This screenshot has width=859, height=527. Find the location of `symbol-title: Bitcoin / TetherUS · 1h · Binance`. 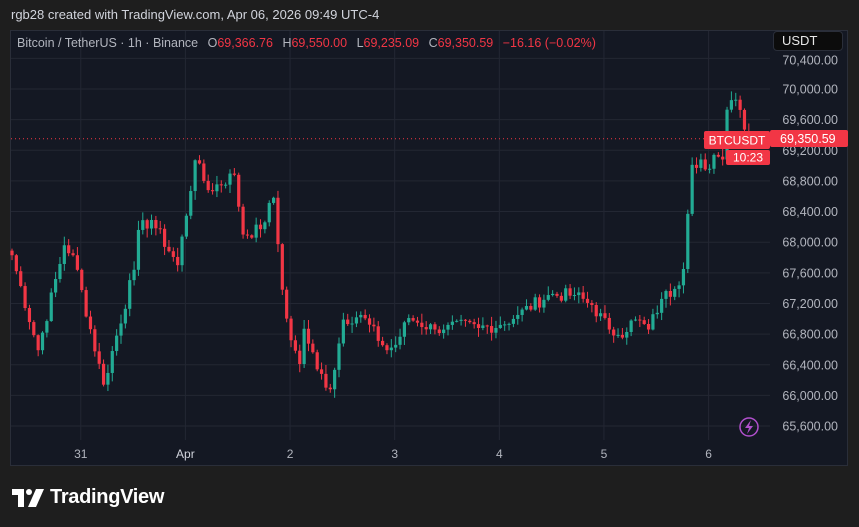

symbol-title: Bitcoin / TetherUS · 1h · Binance is located at coordinates (108, 43).